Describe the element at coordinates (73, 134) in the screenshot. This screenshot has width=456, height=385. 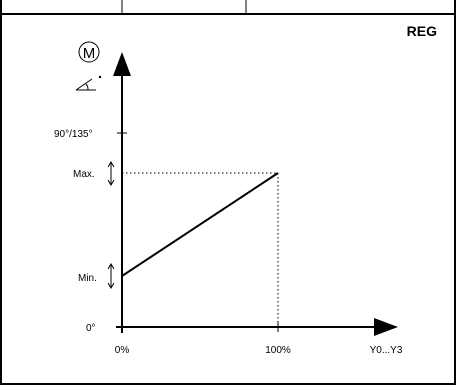
I see `y-label-full-range: 90°/135°` at that location.